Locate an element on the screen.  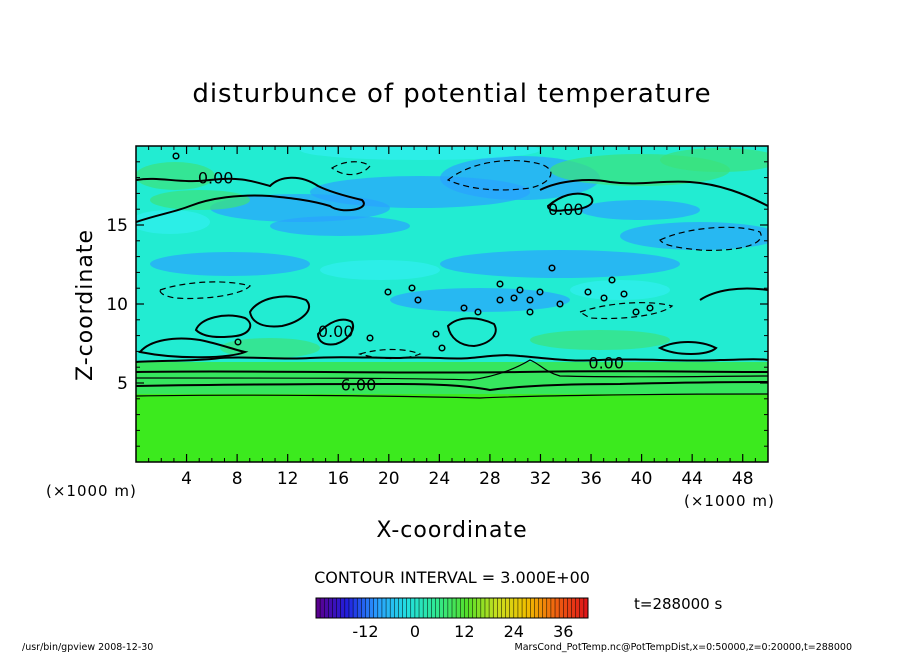
colorbar is located at coordinates (452, 608).